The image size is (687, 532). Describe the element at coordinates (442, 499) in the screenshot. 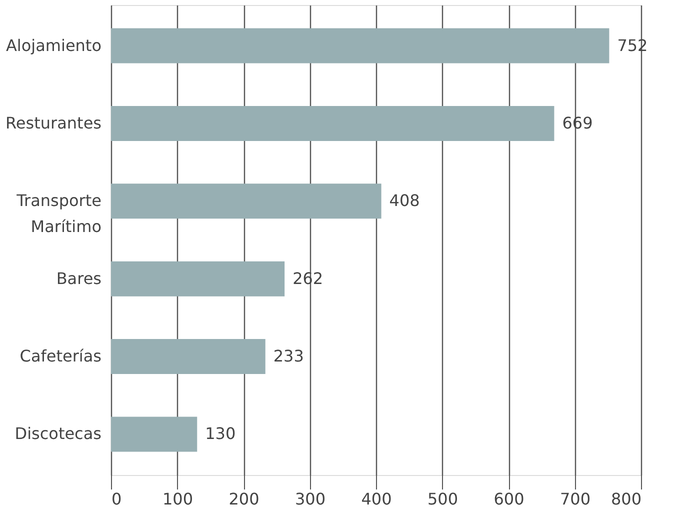

I see `x-tick-label: 500` at that location.